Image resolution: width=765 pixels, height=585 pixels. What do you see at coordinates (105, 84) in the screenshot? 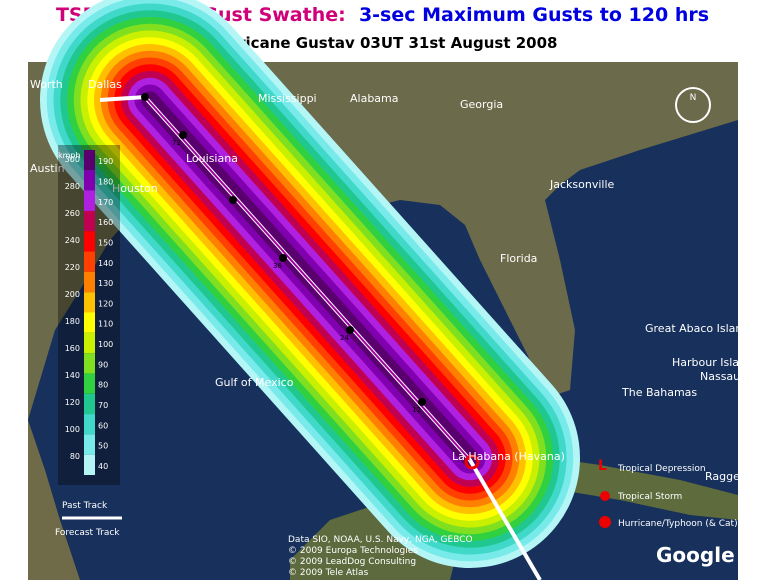
I see `place: Dallas` at bounding box center [105, 84].